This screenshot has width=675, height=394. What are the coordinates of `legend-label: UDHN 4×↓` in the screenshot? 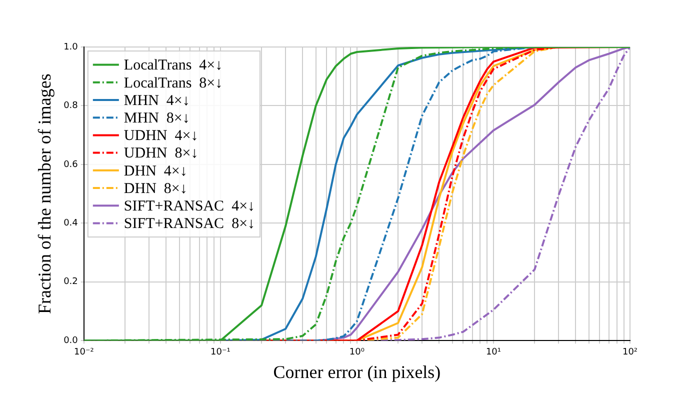 It's located at (161, 136).